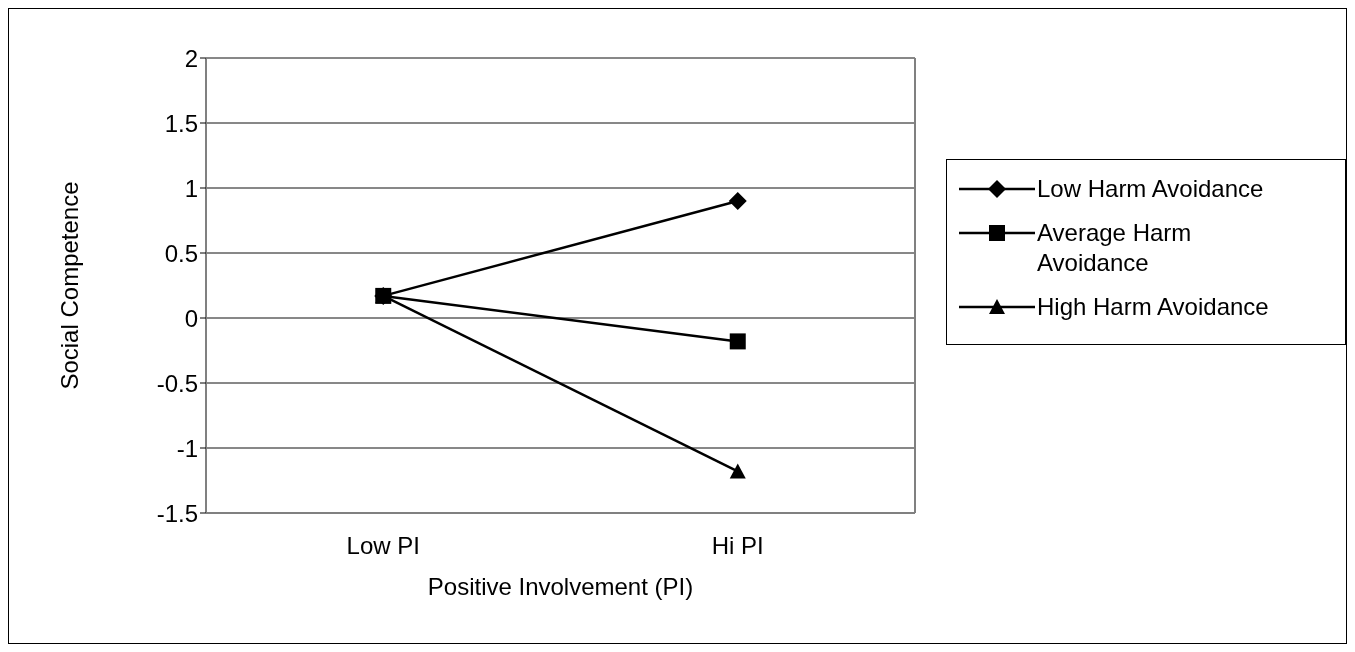 The image size is (1355, 652). What do you see at coordinates (69, 285) in the screenshot?
I see `y-axis-title: Social Competence` at bounding box center [69, 285].